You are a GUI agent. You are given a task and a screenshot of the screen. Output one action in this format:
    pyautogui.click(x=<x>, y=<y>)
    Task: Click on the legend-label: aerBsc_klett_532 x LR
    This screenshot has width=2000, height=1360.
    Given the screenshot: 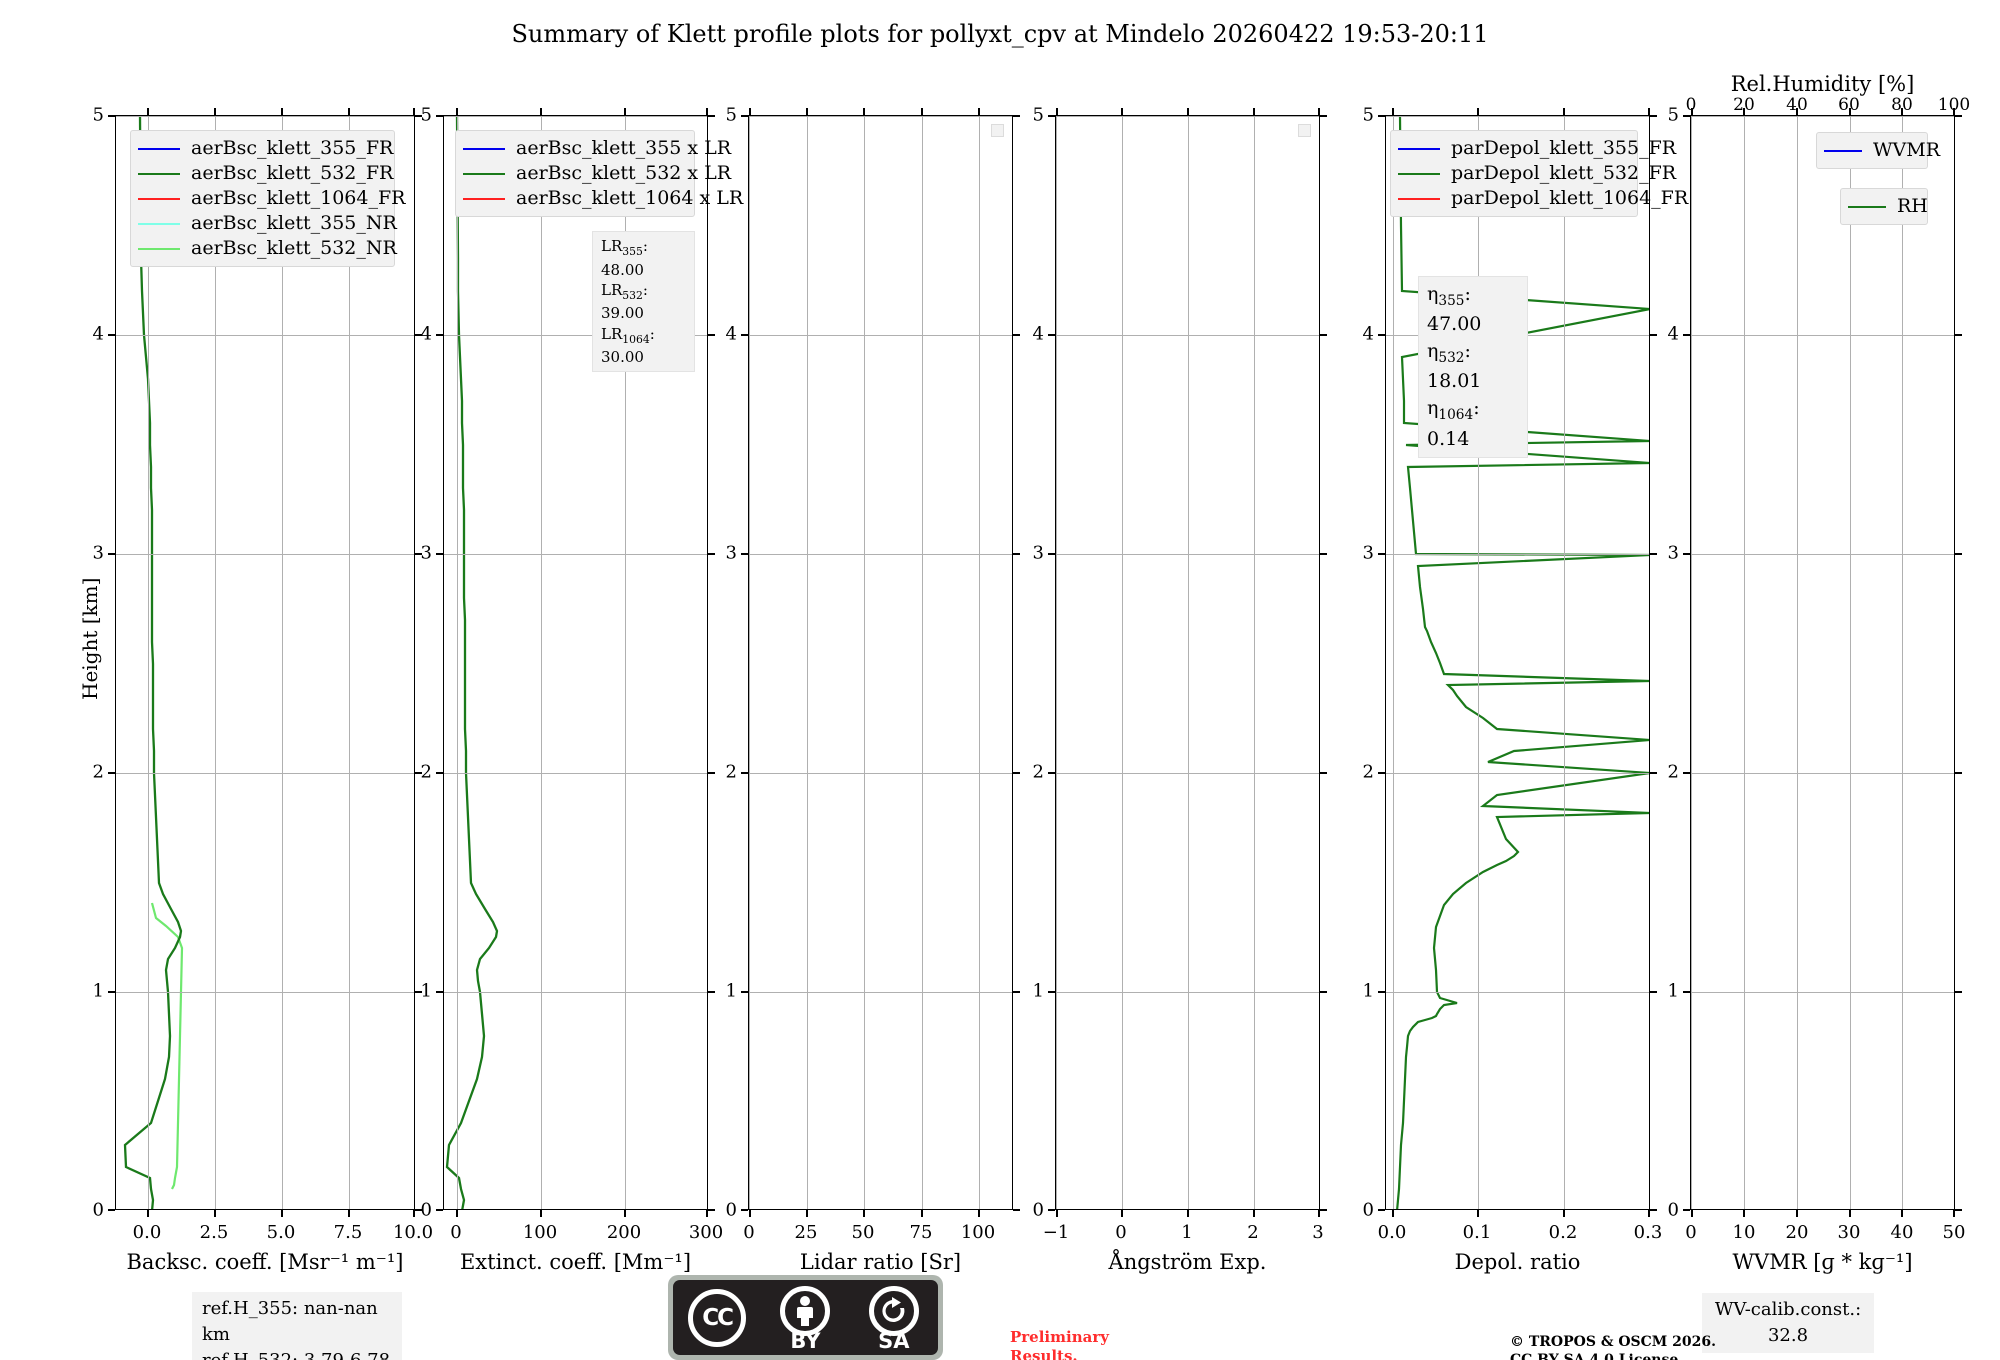 What is the action you would take?
    pyautogui.click(x=624, y=173)
    